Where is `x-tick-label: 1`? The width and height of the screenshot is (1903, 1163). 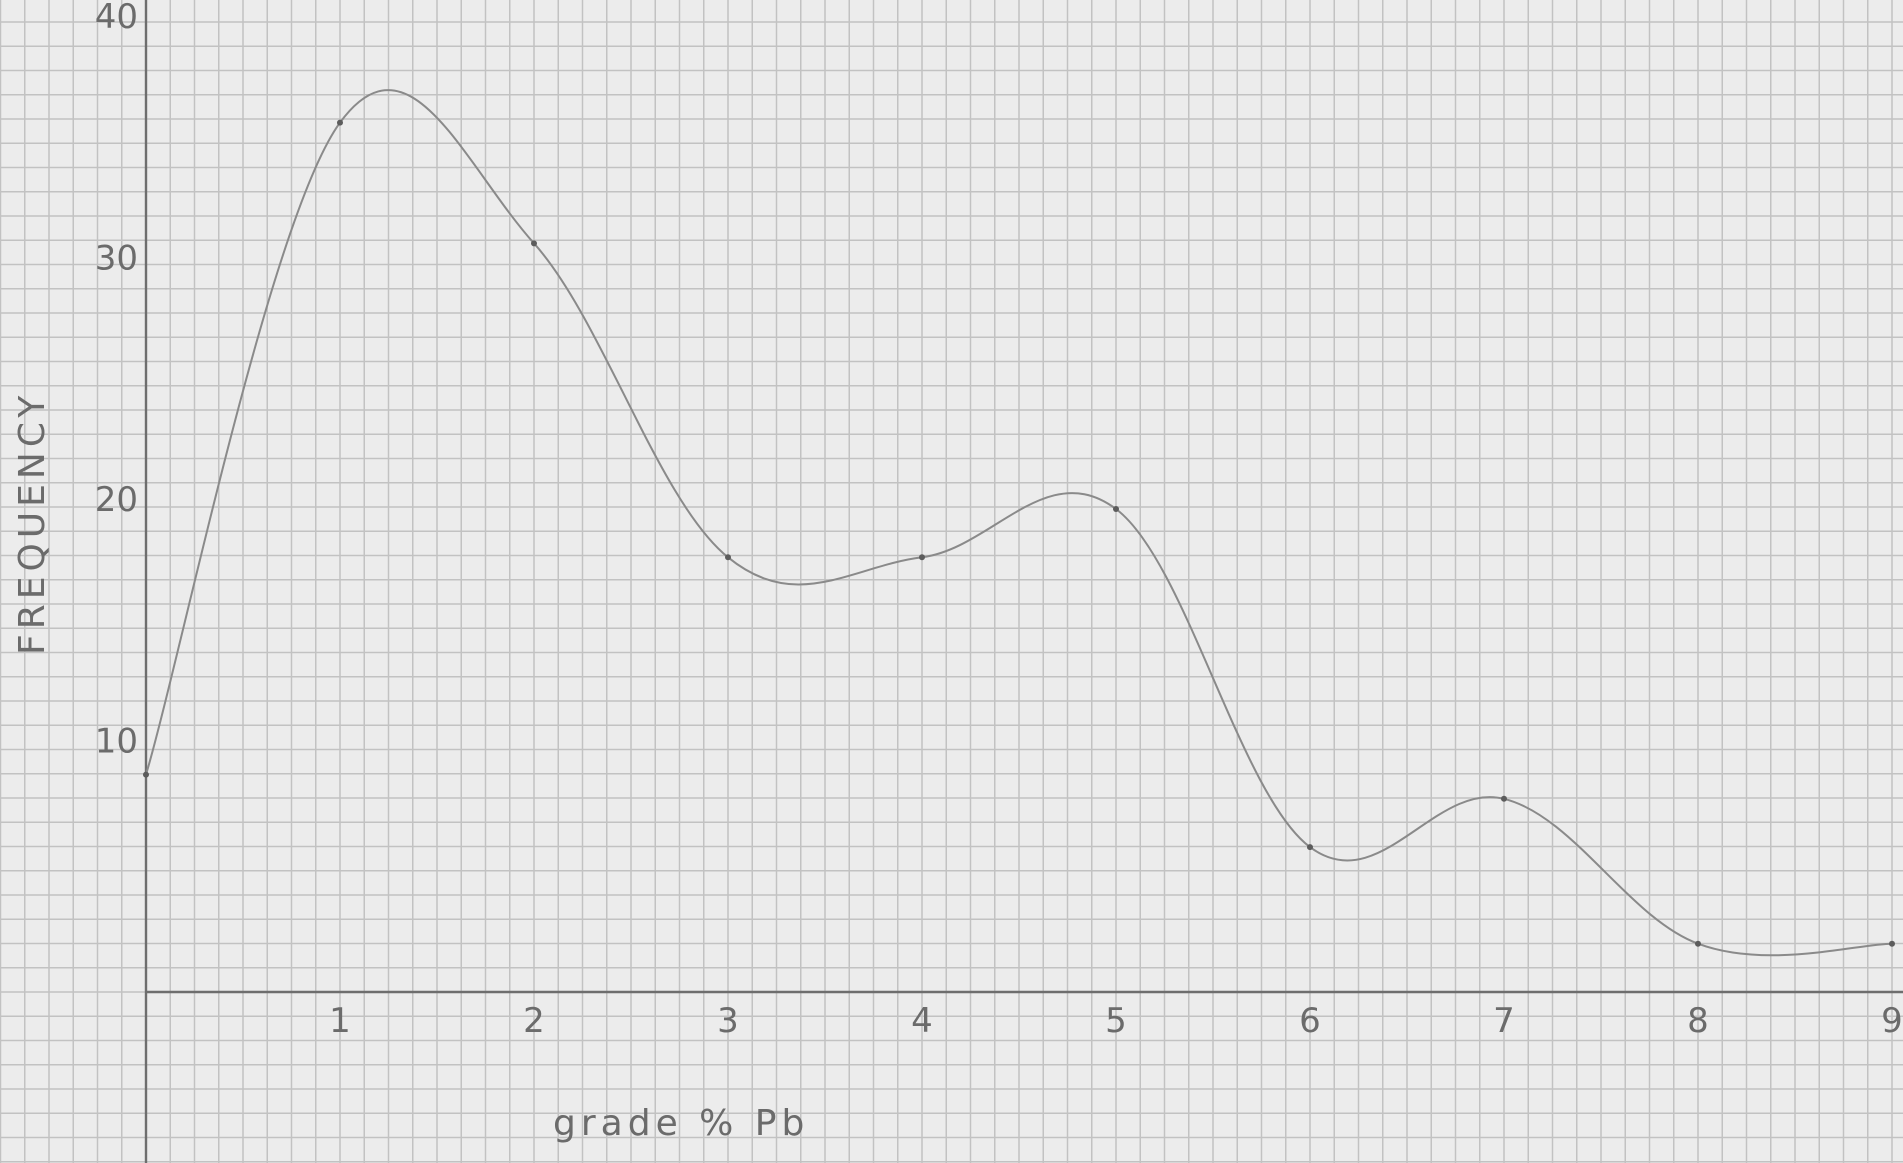 x-tick-label: 1 is located at coordinates (340, 1021).